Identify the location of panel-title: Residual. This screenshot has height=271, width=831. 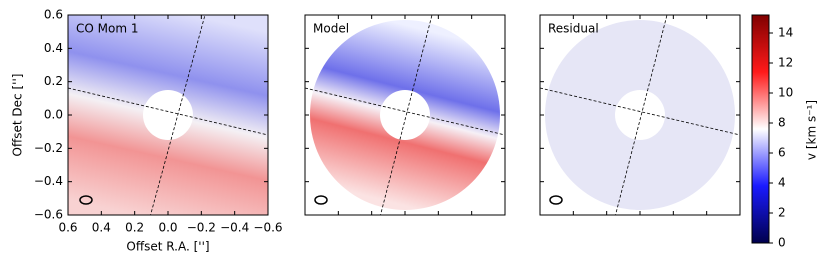
(573, 29).